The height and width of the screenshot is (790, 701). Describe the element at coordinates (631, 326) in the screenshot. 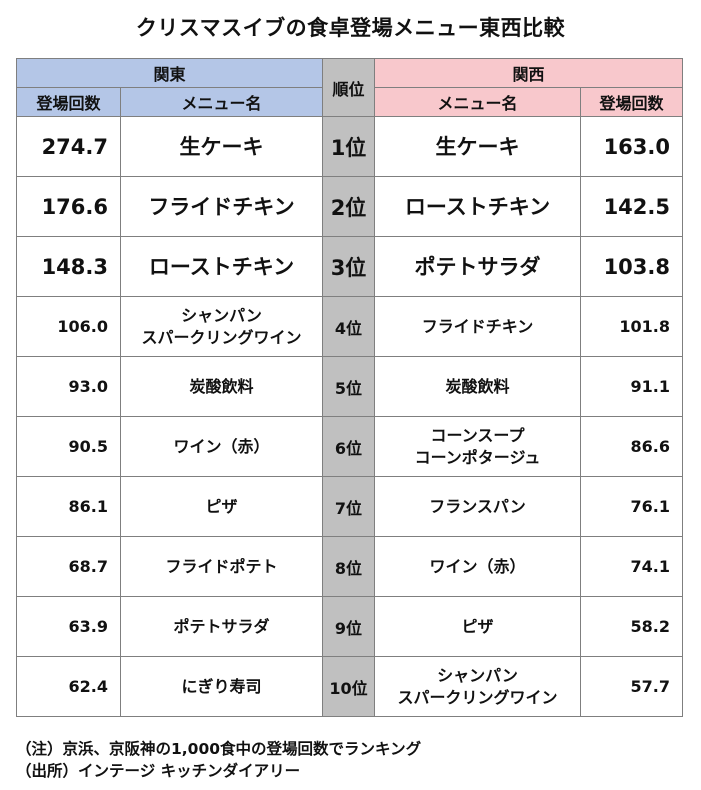

I see `kansai-count-cell: 101.8` at that location.